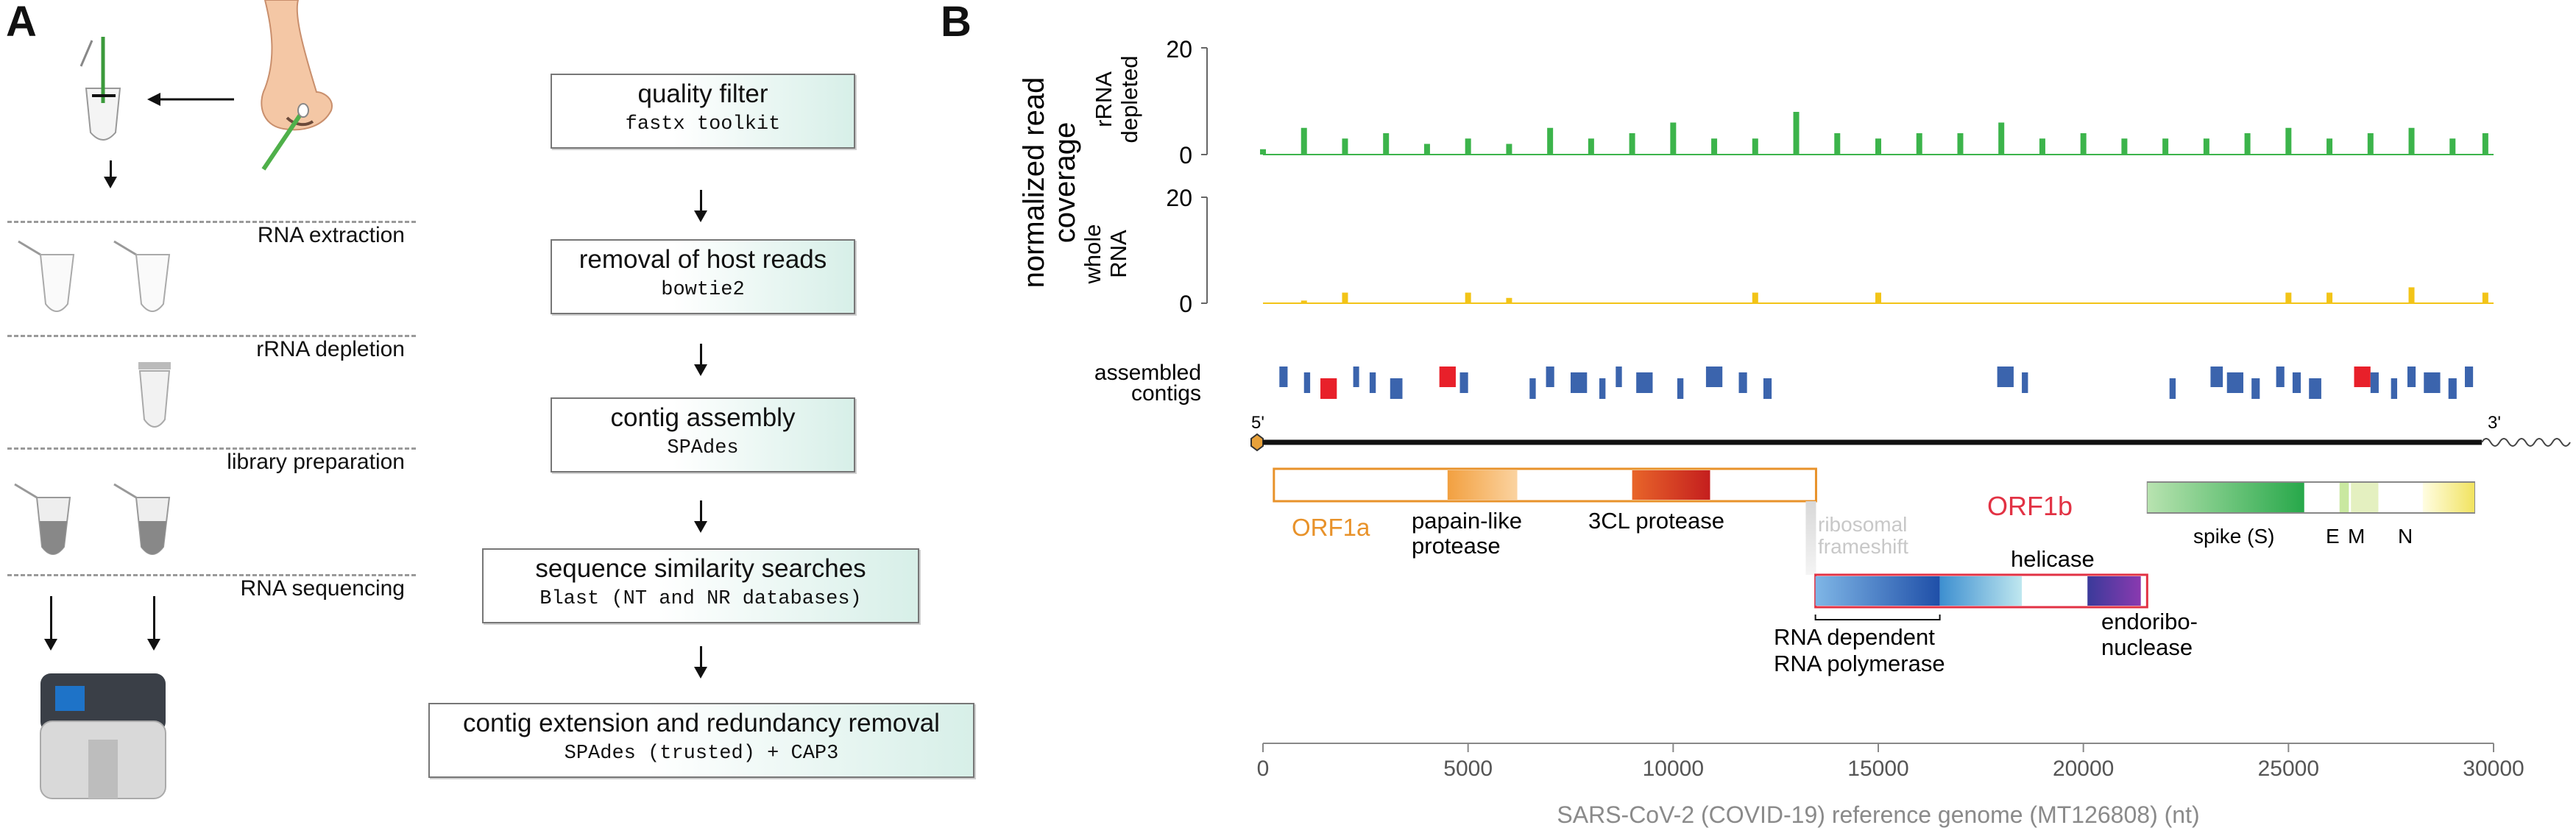 Image resolution: width=2576 pixels, height=839 pixels. What do you see at coordinates (2149, 621) in the screenshot?
I see `gene-label-endo: endoribo-` at bounding box center [2149, 621].